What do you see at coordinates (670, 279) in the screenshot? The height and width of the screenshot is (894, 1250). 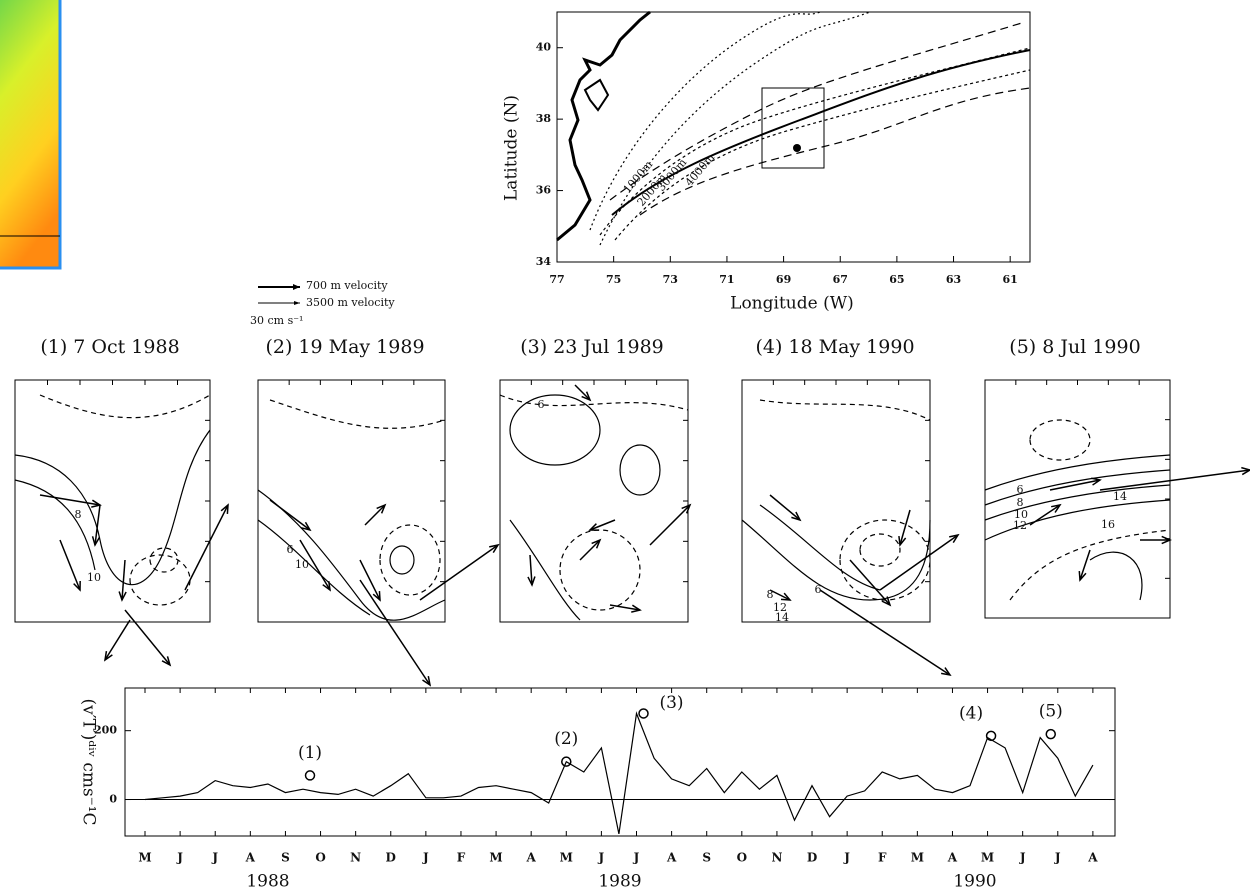 I see `map-x-tick-label: 73` at bounding box center [670, 279].